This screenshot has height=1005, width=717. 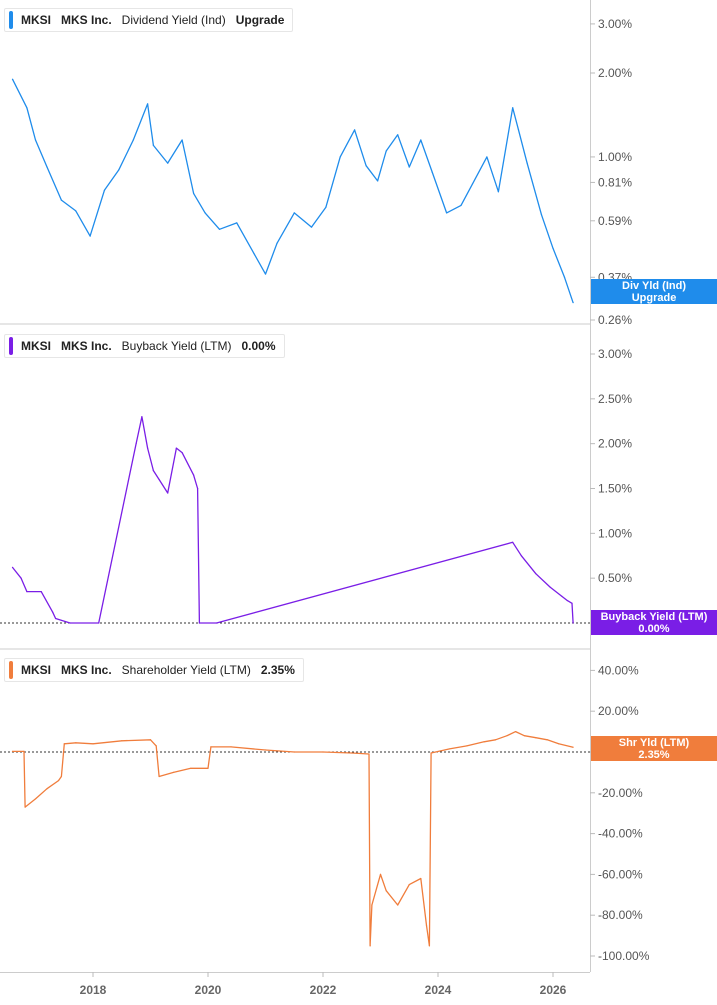 I want to click on x-tick-label: 2022, so click(x=323, y=990).